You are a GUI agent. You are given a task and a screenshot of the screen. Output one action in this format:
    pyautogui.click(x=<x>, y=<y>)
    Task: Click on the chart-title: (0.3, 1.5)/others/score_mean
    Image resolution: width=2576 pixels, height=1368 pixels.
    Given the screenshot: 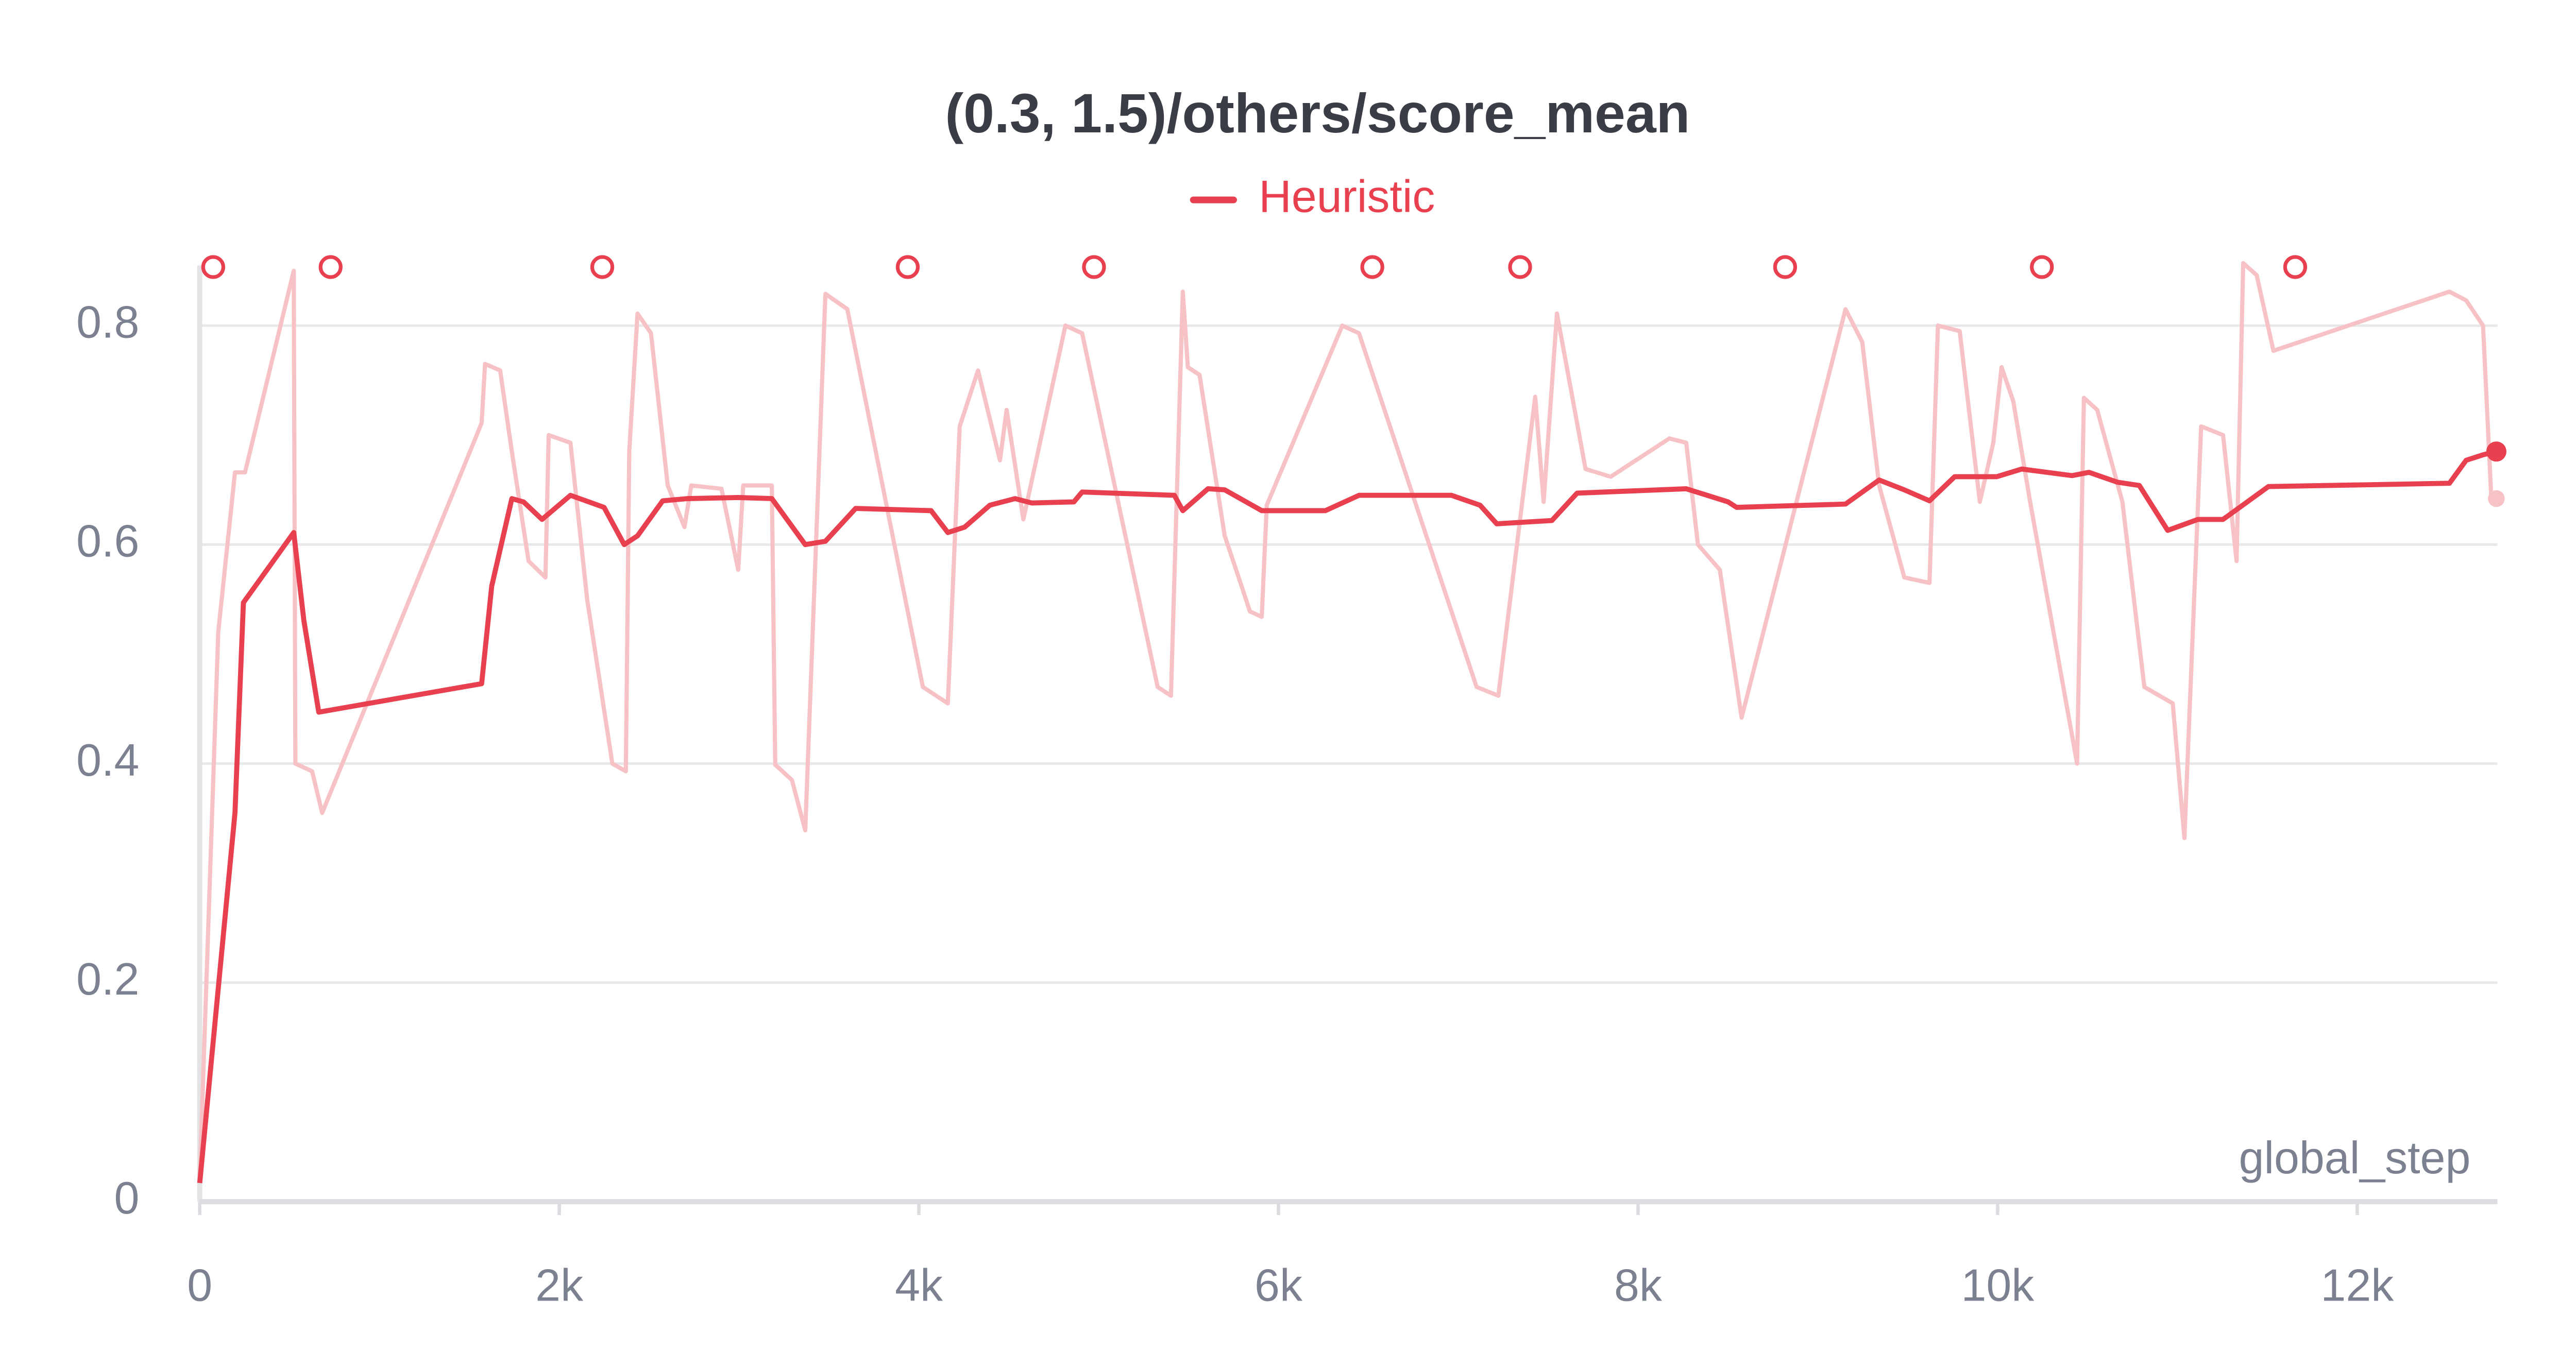 What is the action you would take?
    pyautogui.click(x=1318, y=113)
    